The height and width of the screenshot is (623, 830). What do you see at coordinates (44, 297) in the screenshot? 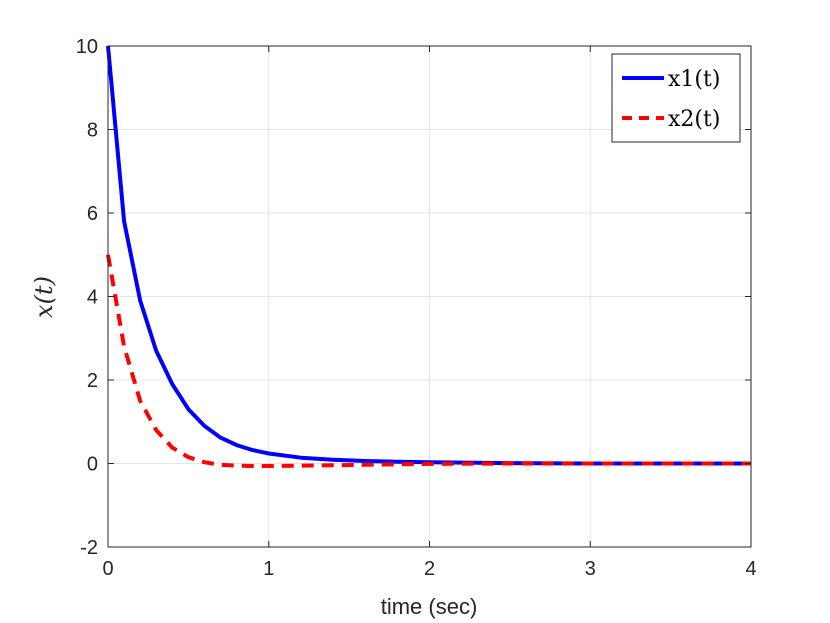
I see `y-axis-title: x(t)` at bounding box center [44, 297].